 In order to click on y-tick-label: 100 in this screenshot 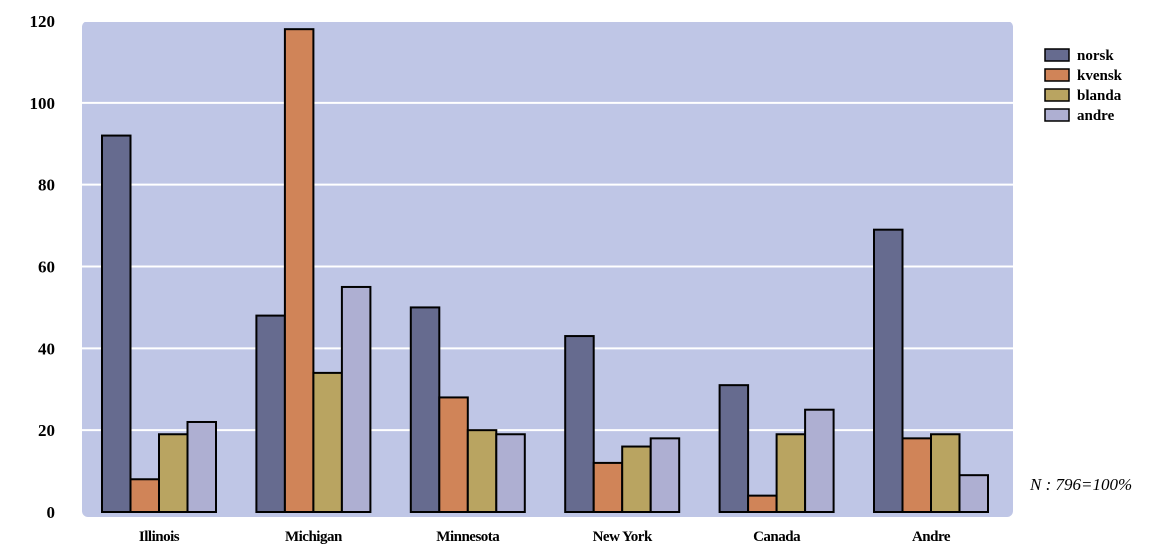, I will do `click(43, 103)`.